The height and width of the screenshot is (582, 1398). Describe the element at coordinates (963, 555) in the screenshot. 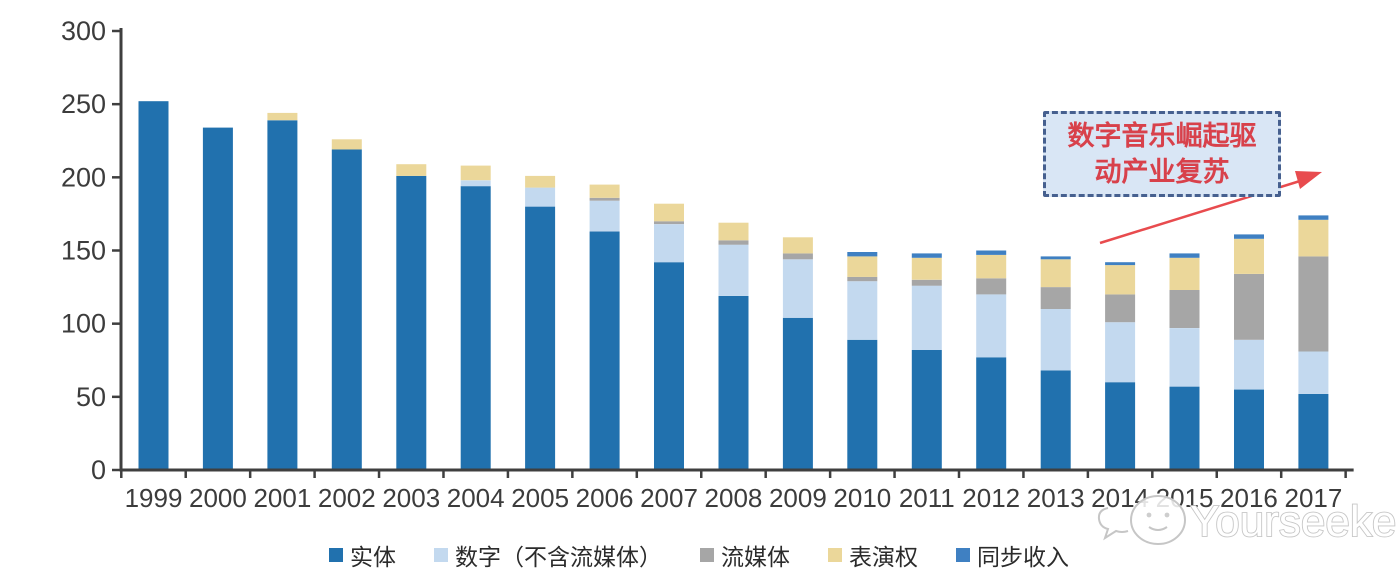

I see `legend-swatch-sync` at that location.